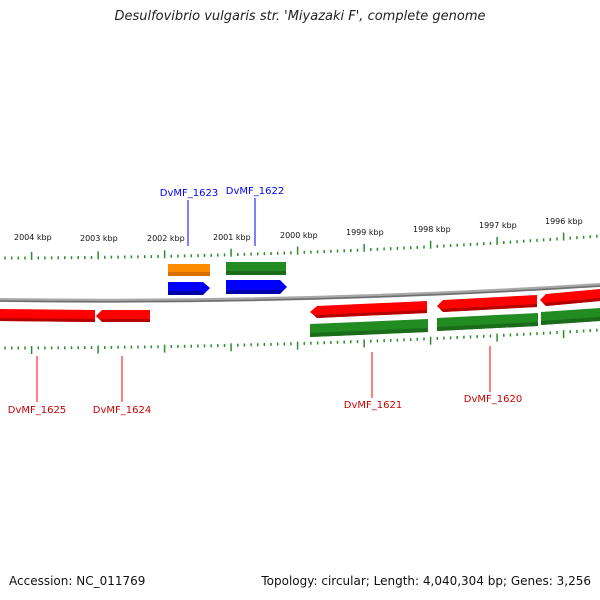  What do you see at coordinates (564, 221) in the screenshot?
I see `scale-label-1996: 1996 kbp` at bounding box center [564, 221].